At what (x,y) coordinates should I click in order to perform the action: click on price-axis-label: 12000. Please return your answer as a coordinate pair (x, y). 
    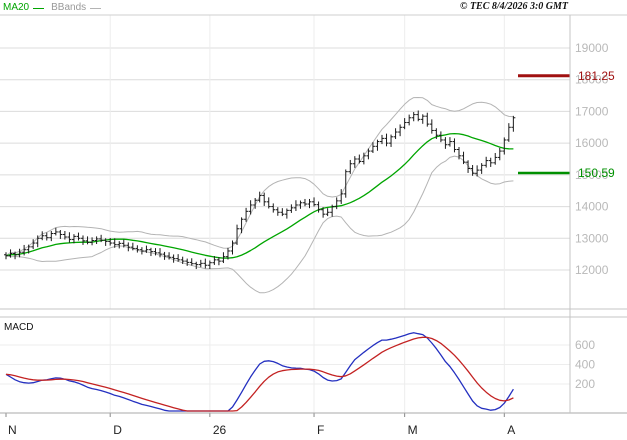
    Looking at the image, I should click on (592, 270).